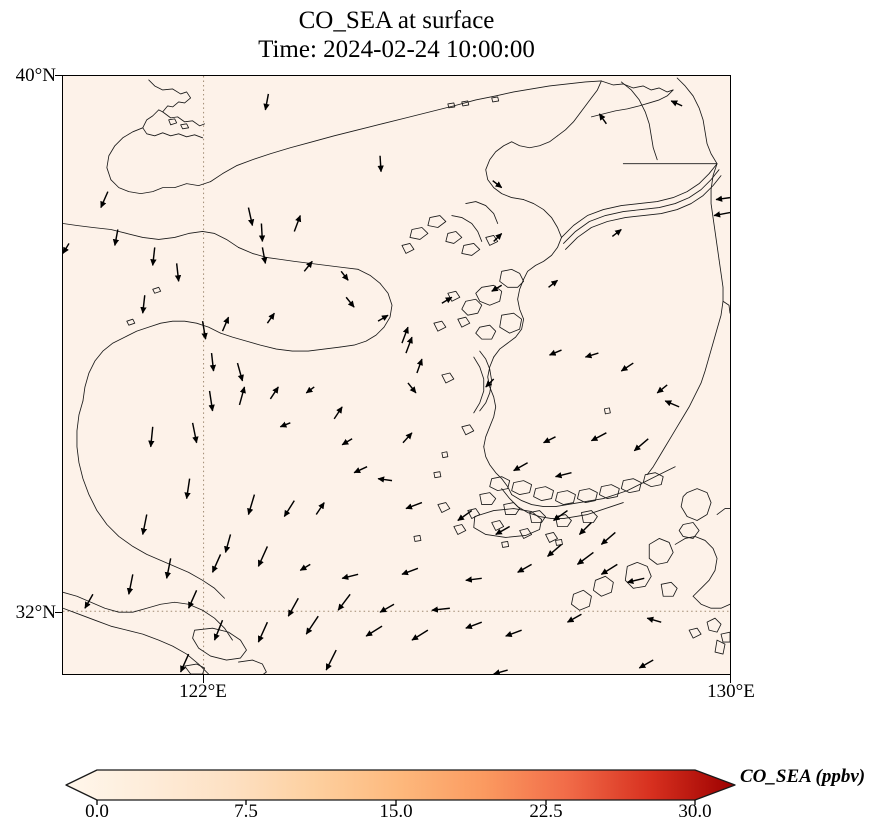 This screenshot has height=839, width=883. What do you see at coordinates (396, 49) in the screenshot?
I see `title-line-time: Time: 2024-02-24 10:00:00` at bounding box center [396, 49].